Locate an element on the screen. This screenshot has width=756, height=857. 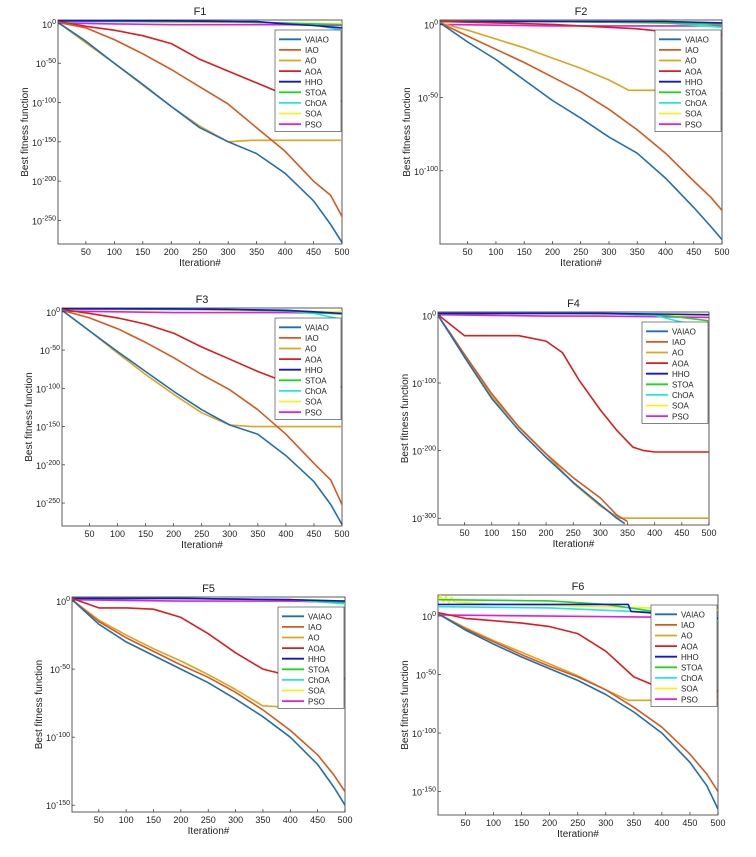
chart-title: F2 is located at coordinates (581, 12).